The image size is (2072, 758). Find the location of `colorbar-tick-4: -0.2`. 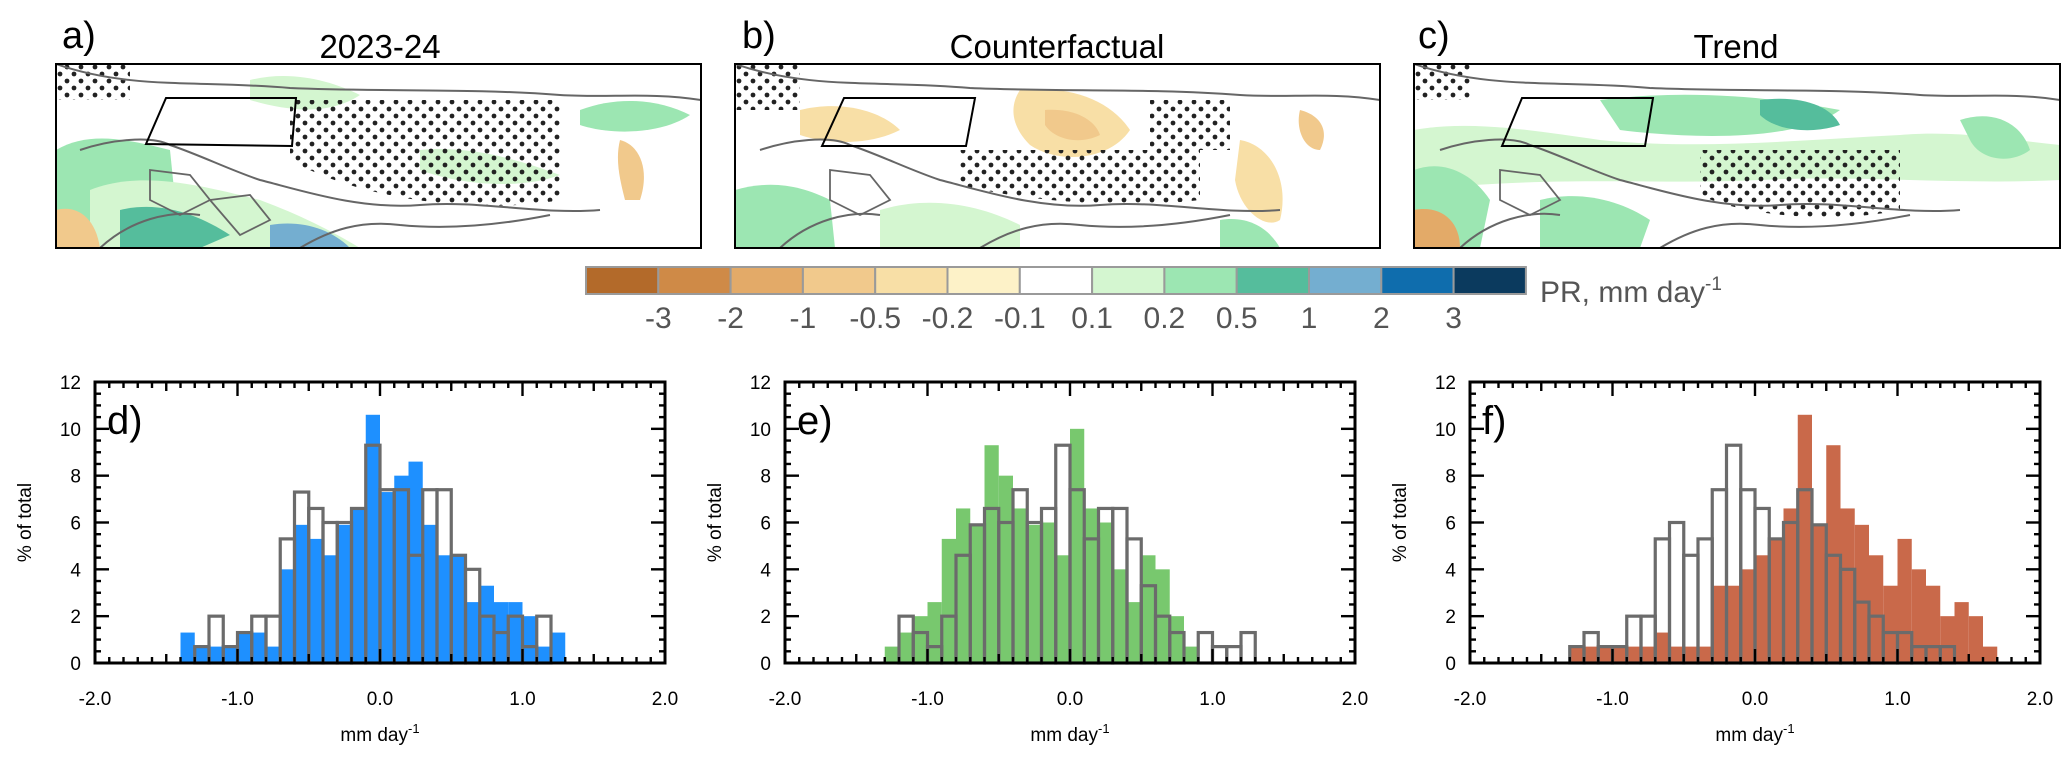

colorbar-tick-4: -0.2 is located at coordinates (948, 318).